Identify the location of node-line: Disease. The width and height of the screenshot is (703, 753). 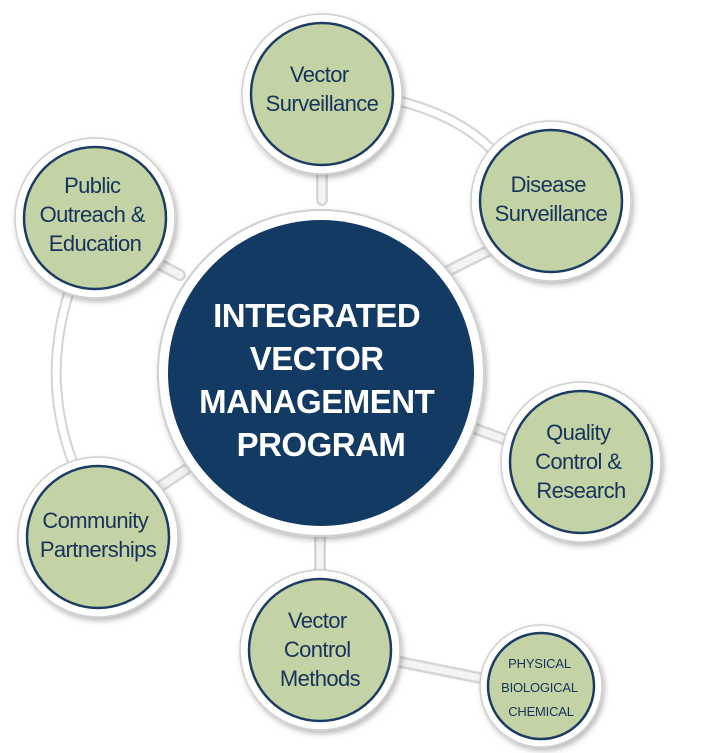
(549, 184).